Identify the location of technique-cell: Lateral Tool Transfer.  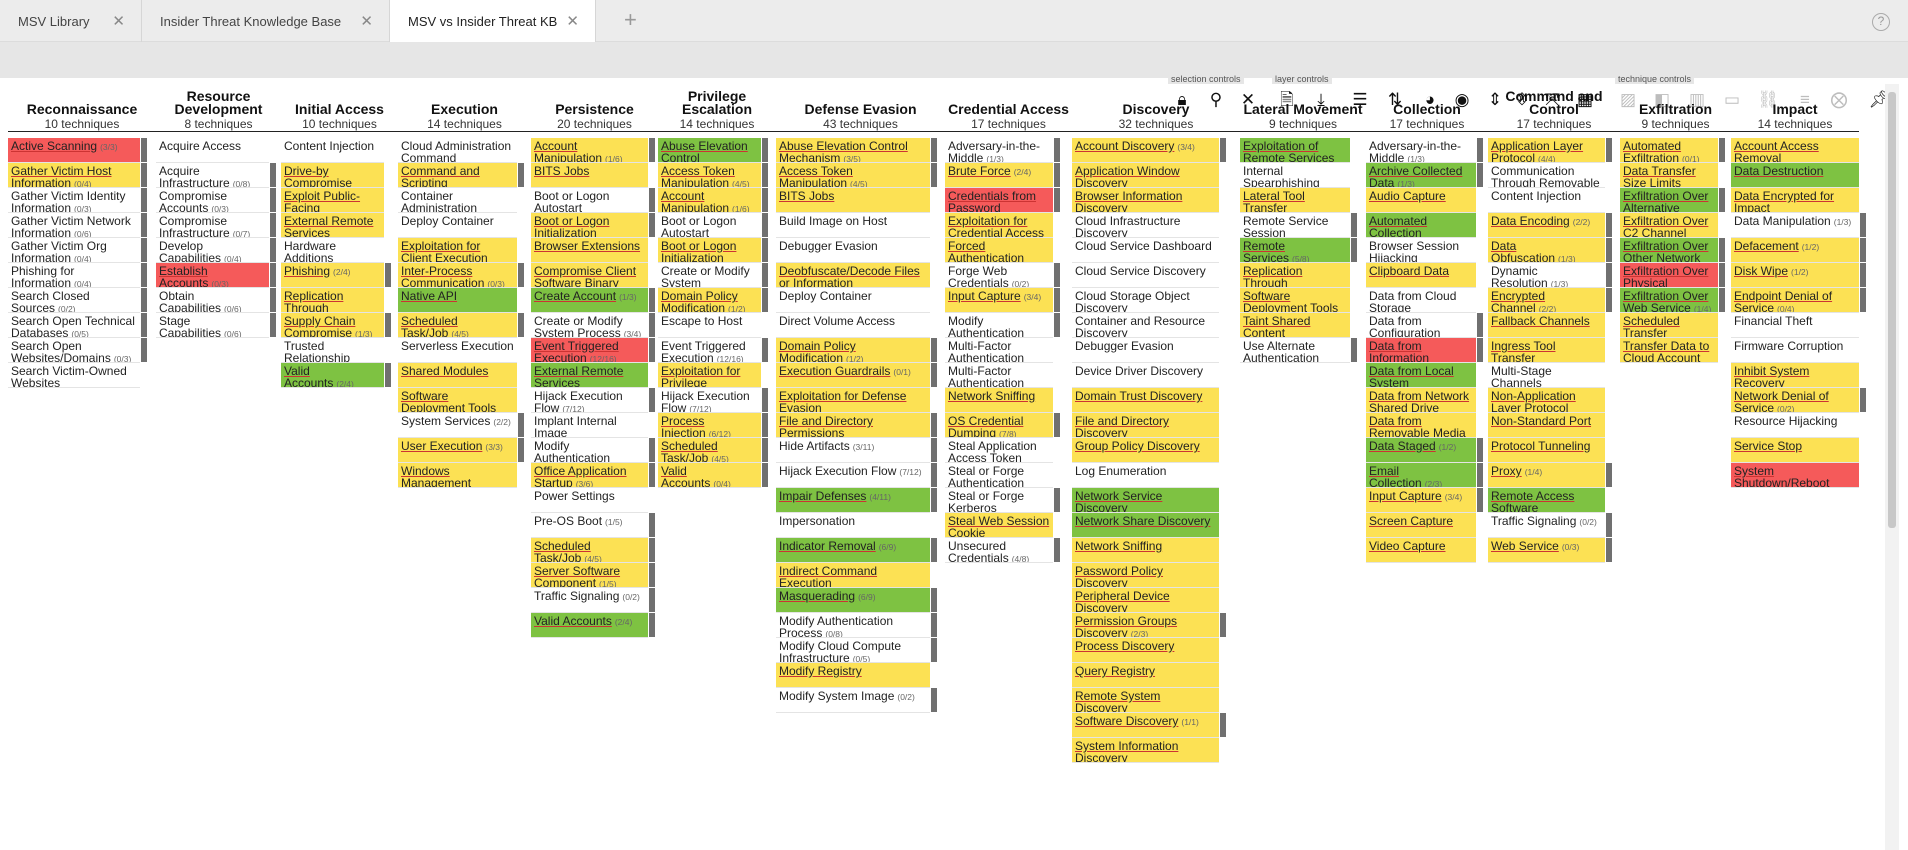
(1295, 200).